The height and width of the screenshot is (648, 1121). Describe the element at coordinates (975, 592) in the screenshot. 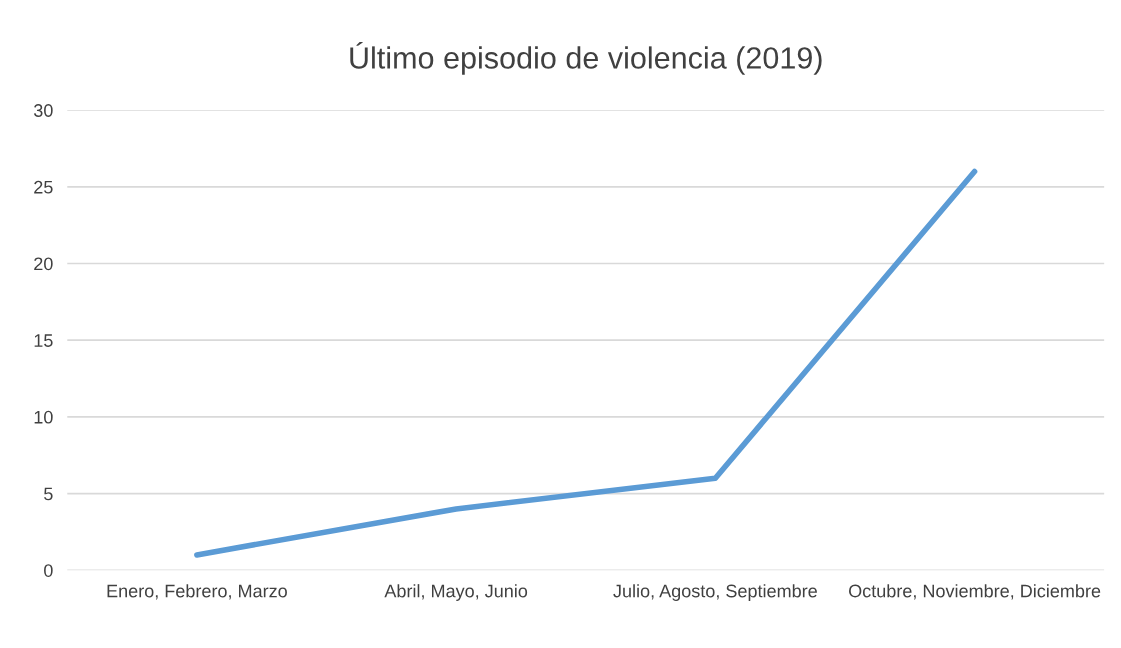

I see `x-tick-label: Octubre, Noviembre, Diciembre` at that location.